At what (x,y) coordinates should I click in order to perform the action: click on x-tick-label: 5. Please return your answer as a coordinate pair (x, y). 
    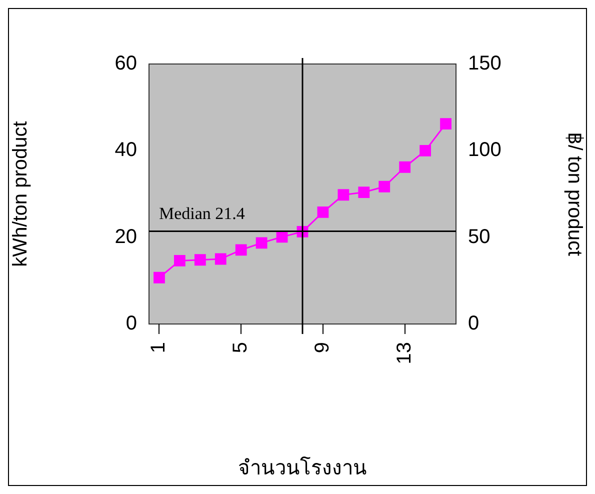
    Looking at the image, I should click on (241, 348).